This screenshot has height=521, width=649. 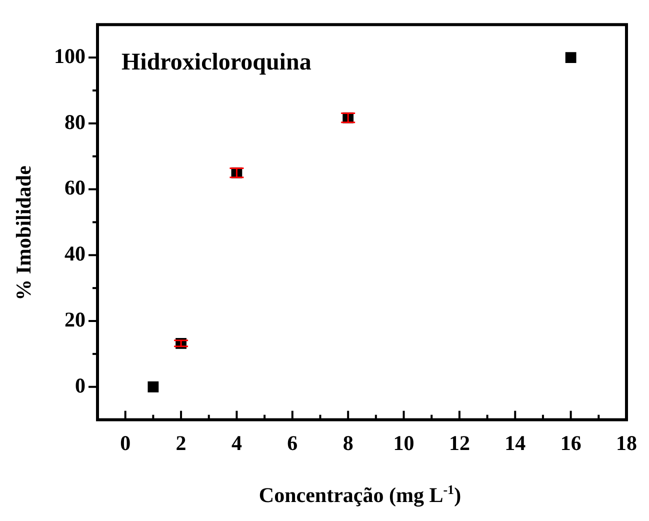 What do you see at coordinates (80, 385) in the screenshot?
I see `y-tick-label: 0` at bounding box center [80, 385].